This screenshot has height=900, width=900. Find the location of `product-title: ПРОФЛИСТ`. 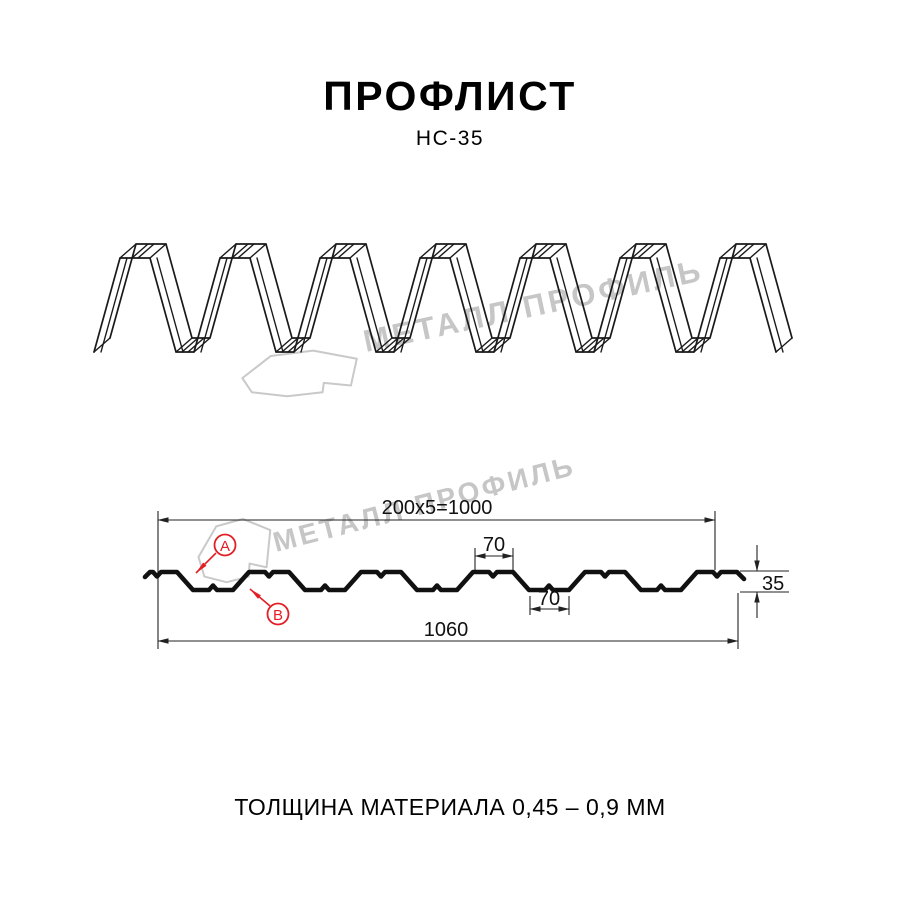

product-title: ПРОФЛИСТ is located at coordinates (450, 96).